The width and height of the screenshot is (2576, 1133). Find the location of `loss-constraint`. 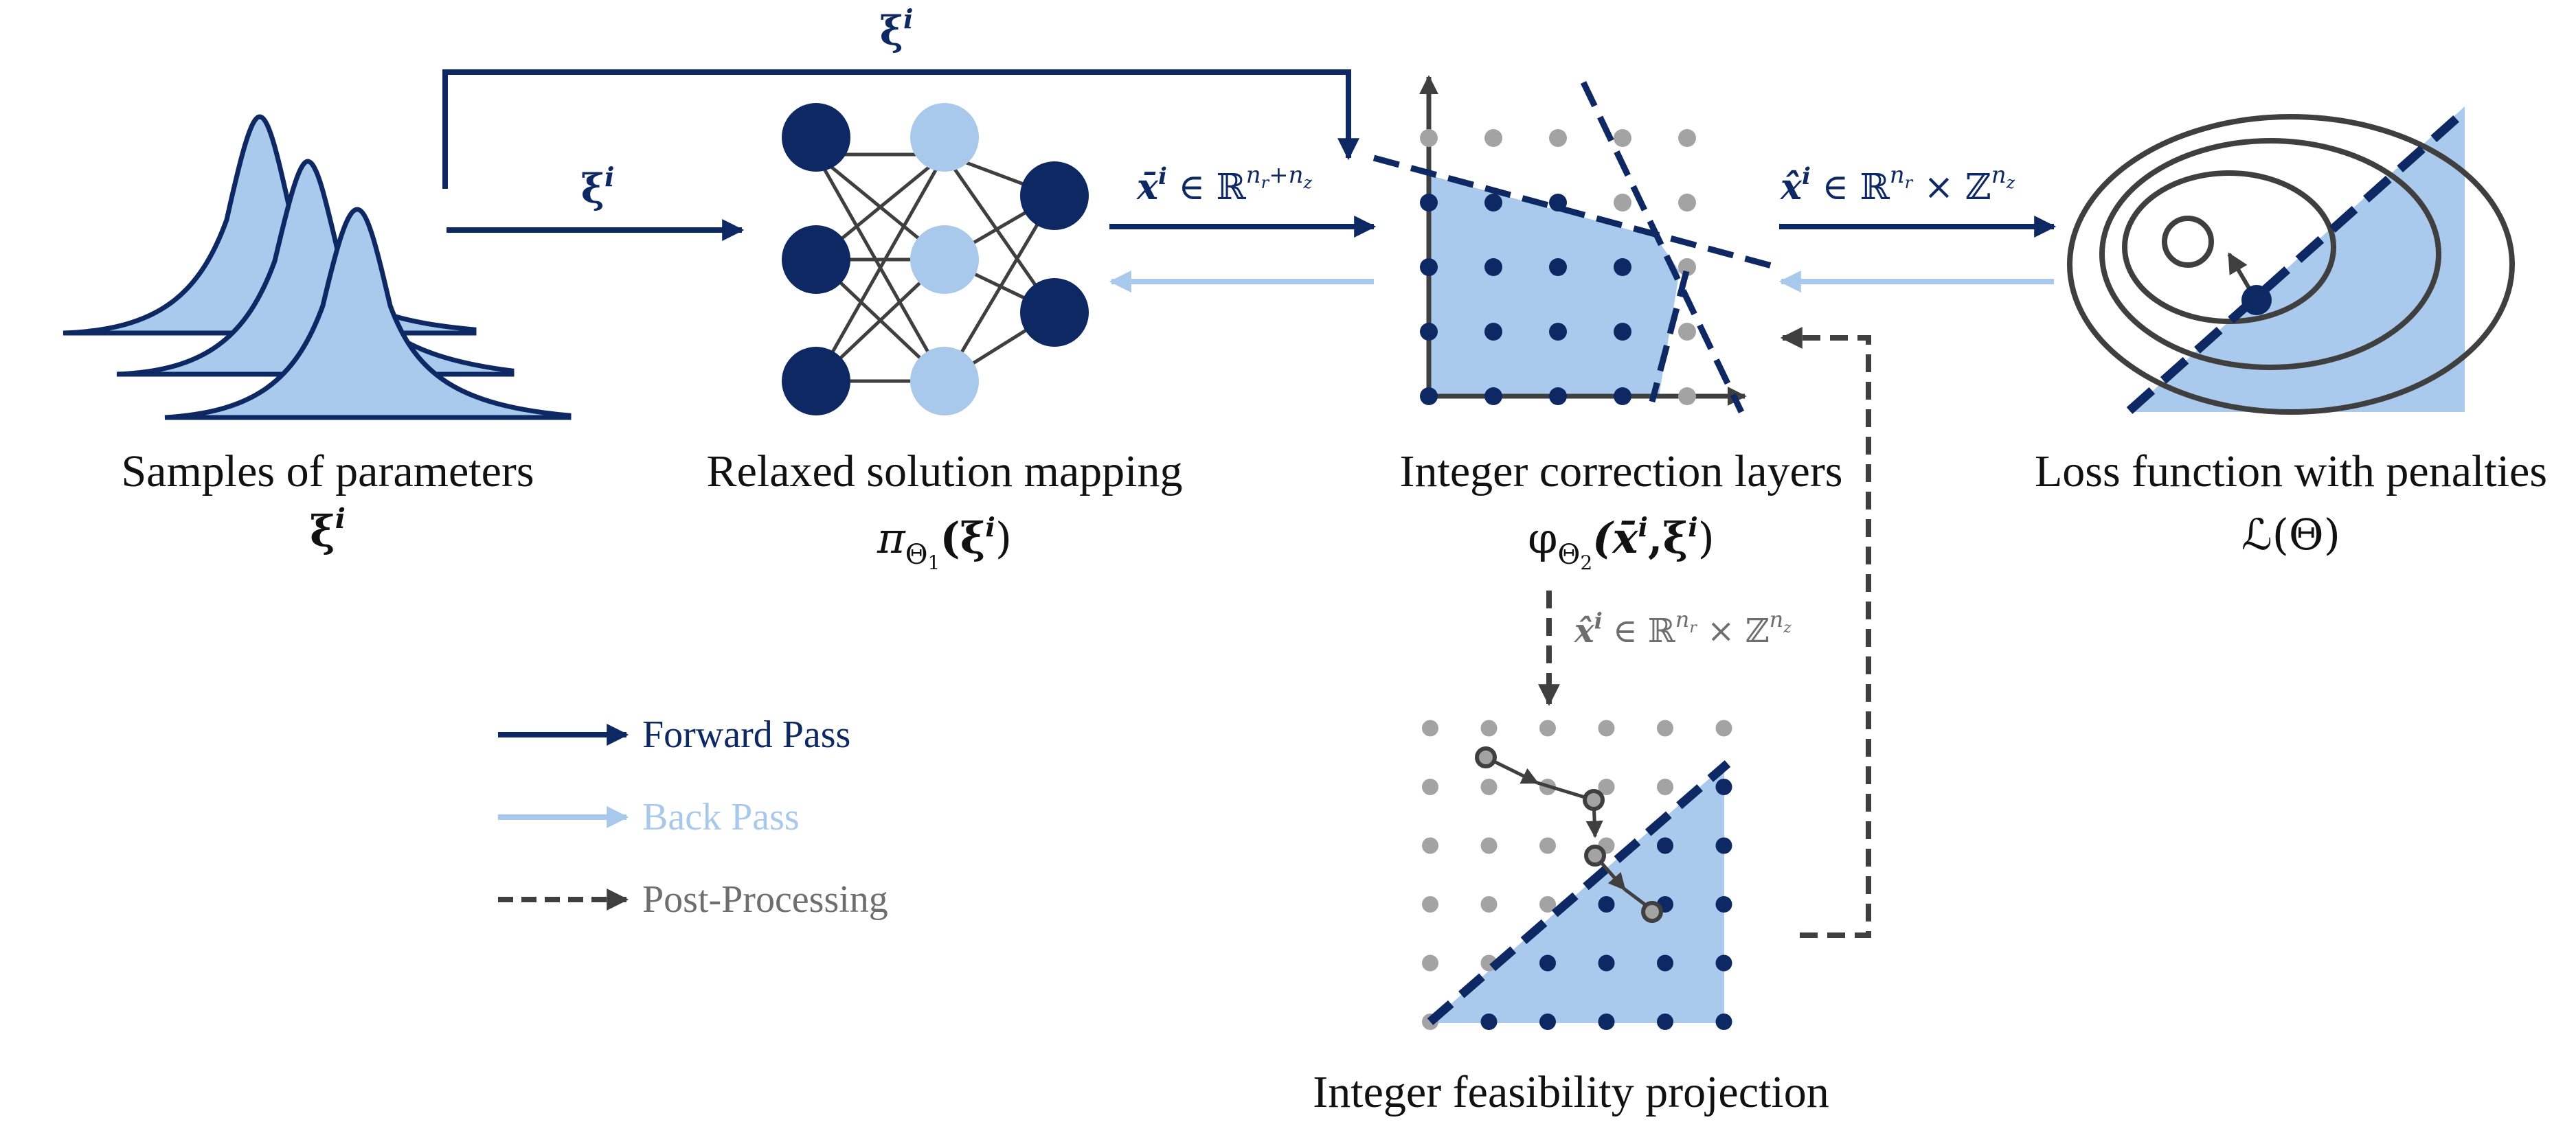

loss-constraint is located at coordinates (2298, 260).